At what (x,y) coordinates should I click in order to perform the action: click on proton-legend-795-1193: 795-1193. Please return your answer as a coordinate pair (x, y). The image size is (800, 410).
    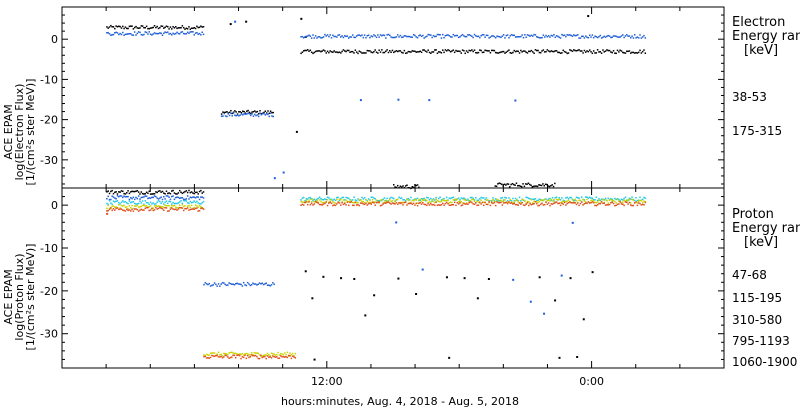
    Looking at the image, I should click on (761, 341).